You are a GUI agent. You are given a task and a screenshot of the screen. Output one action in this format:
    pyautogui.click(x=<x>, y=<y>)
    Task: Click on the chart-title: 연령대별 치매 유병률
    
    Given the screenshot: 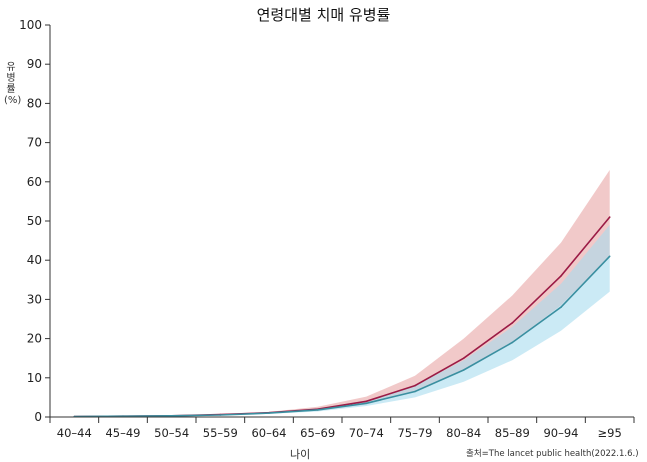 What is the action you would take?
    pyautogui.click(x=323, y=15)
    